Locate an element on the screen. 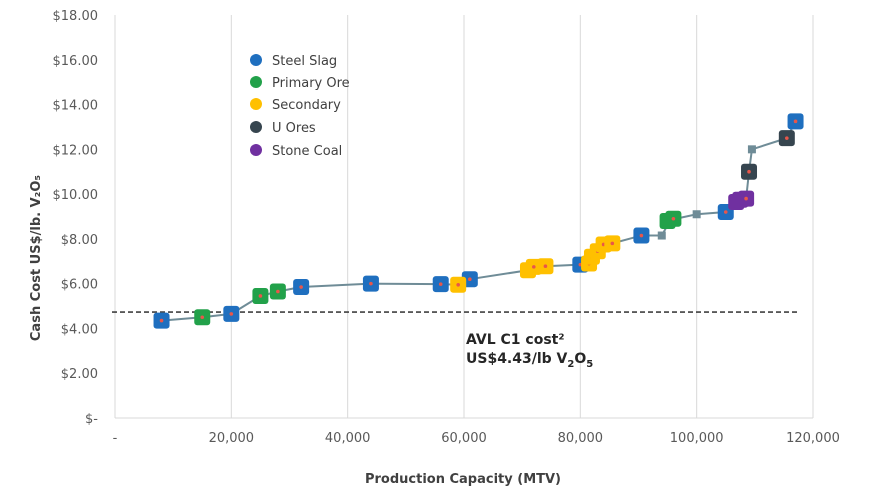  x-tick-label: 120,000 is located at coordinates (813, 438).